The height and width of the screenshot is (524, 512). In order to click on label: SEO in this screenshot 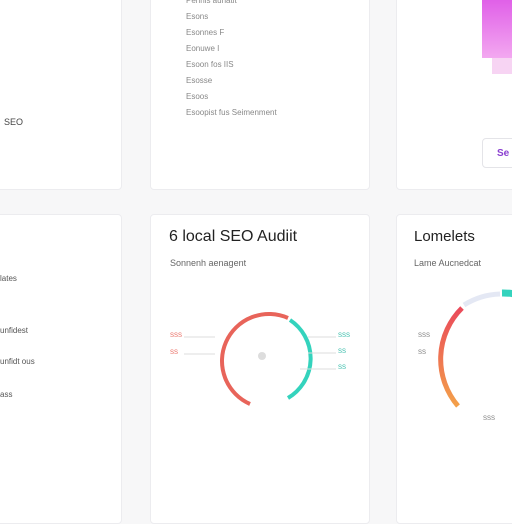, I will do `click(14, 122)`.